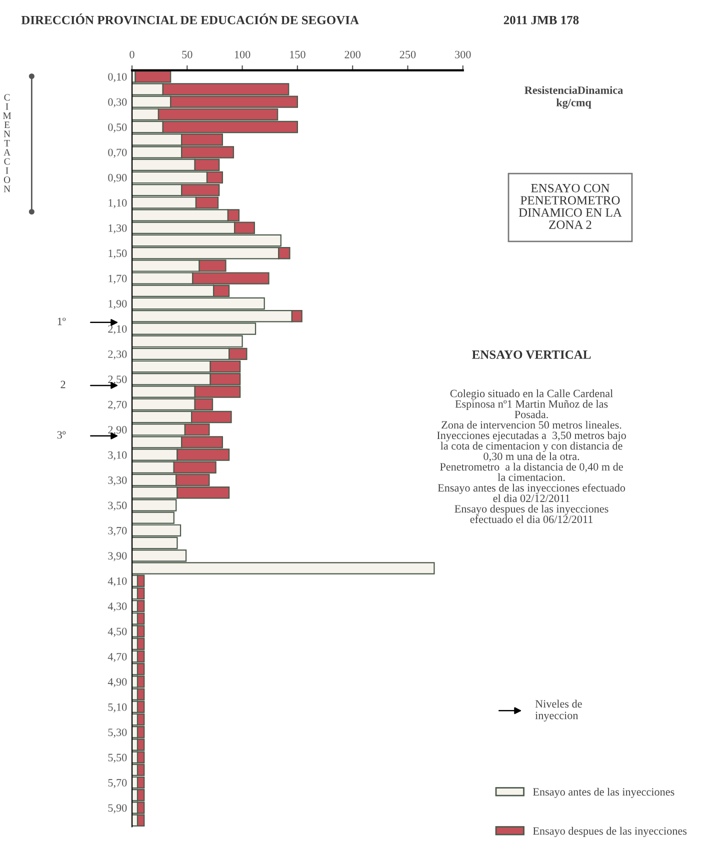  What do you see at coordinates (117, 203) in the screenshot?
I see `y-tick-label: 1,10` at bounding box center [117, 203].